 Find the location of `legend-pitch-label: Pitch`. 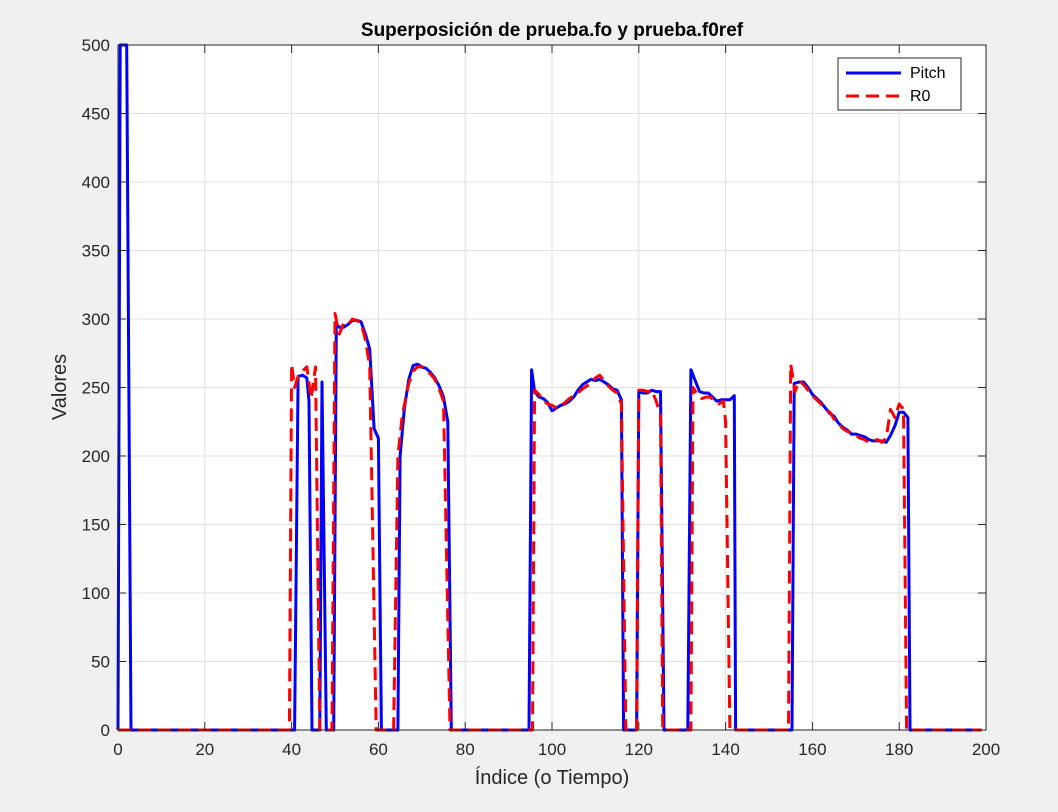

legend-pitch-label: Pitch is located at coordinates (928, 73).